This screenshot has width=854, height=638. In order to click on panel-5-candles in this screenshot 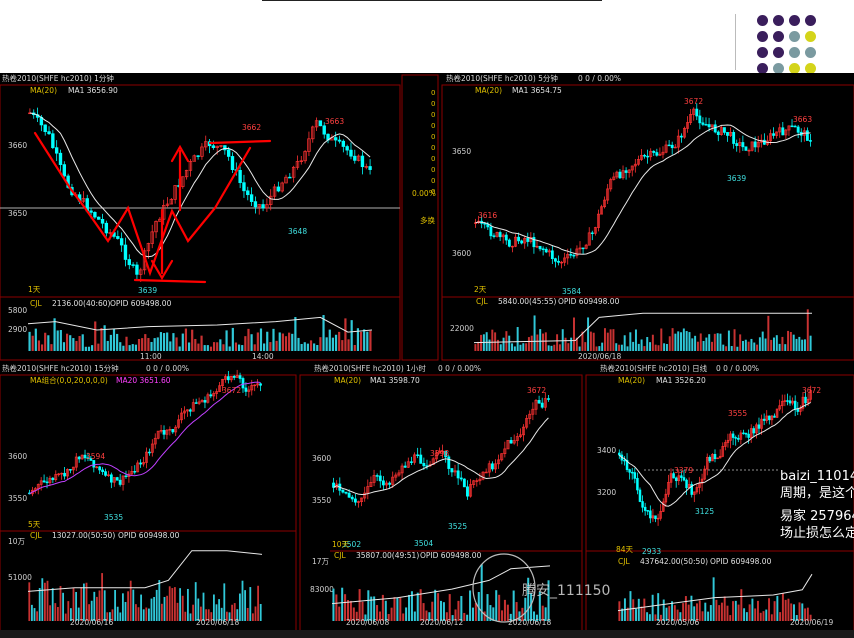, I will do `click(715, 455)`.